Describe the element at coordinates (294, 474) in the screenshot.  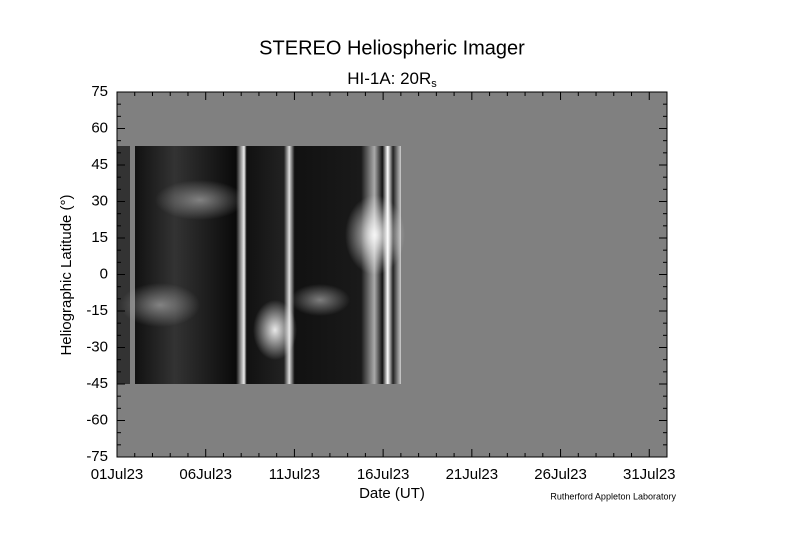
I see `x-tick-label: 11Jul23` at that location.